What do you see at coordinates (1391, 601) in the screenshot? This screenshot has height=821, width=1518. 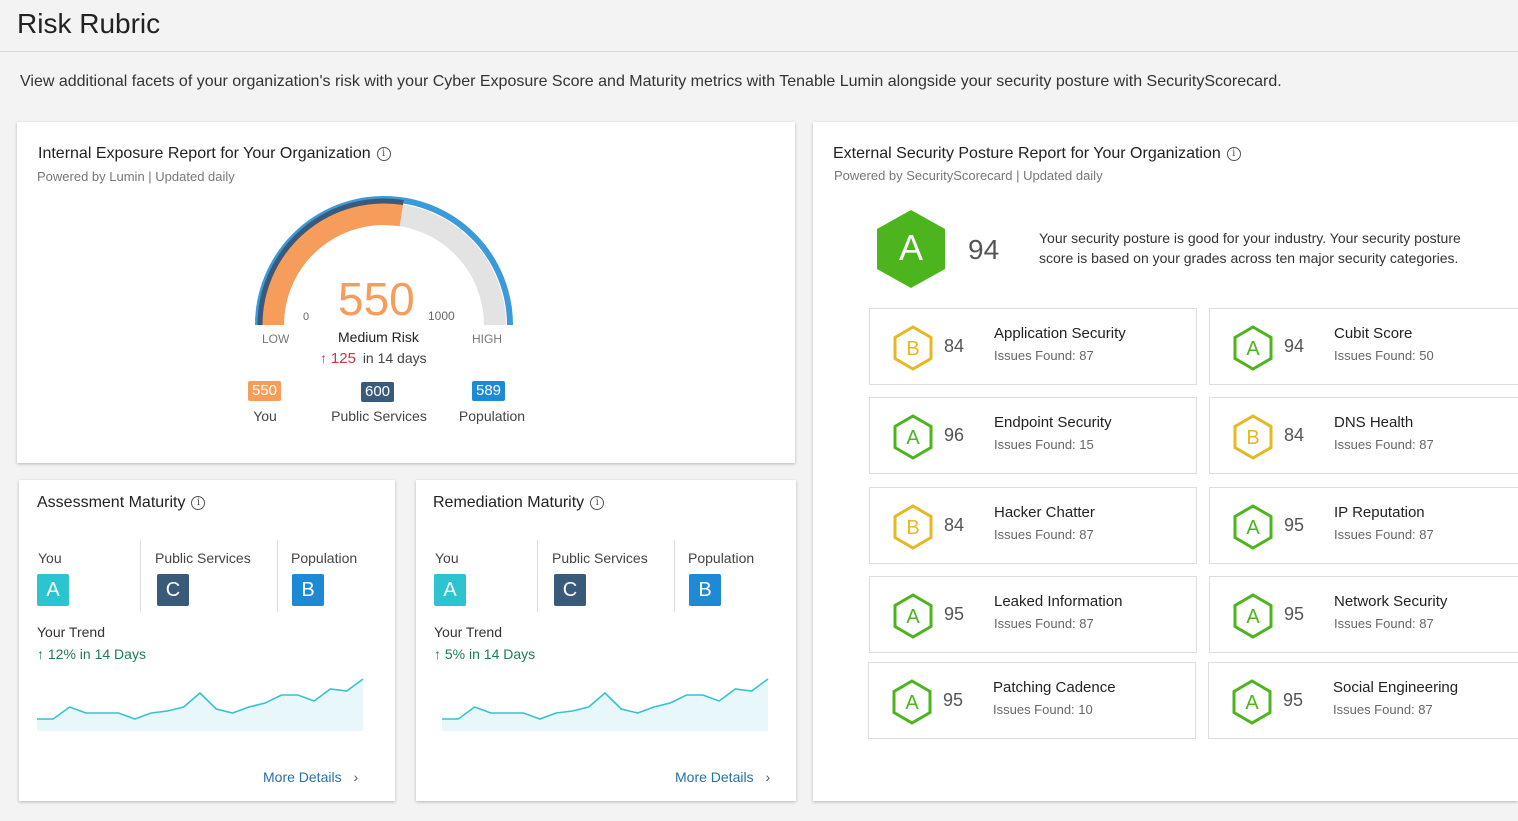 I see `category-name: Network Security` at bounding box center [1391, 601].